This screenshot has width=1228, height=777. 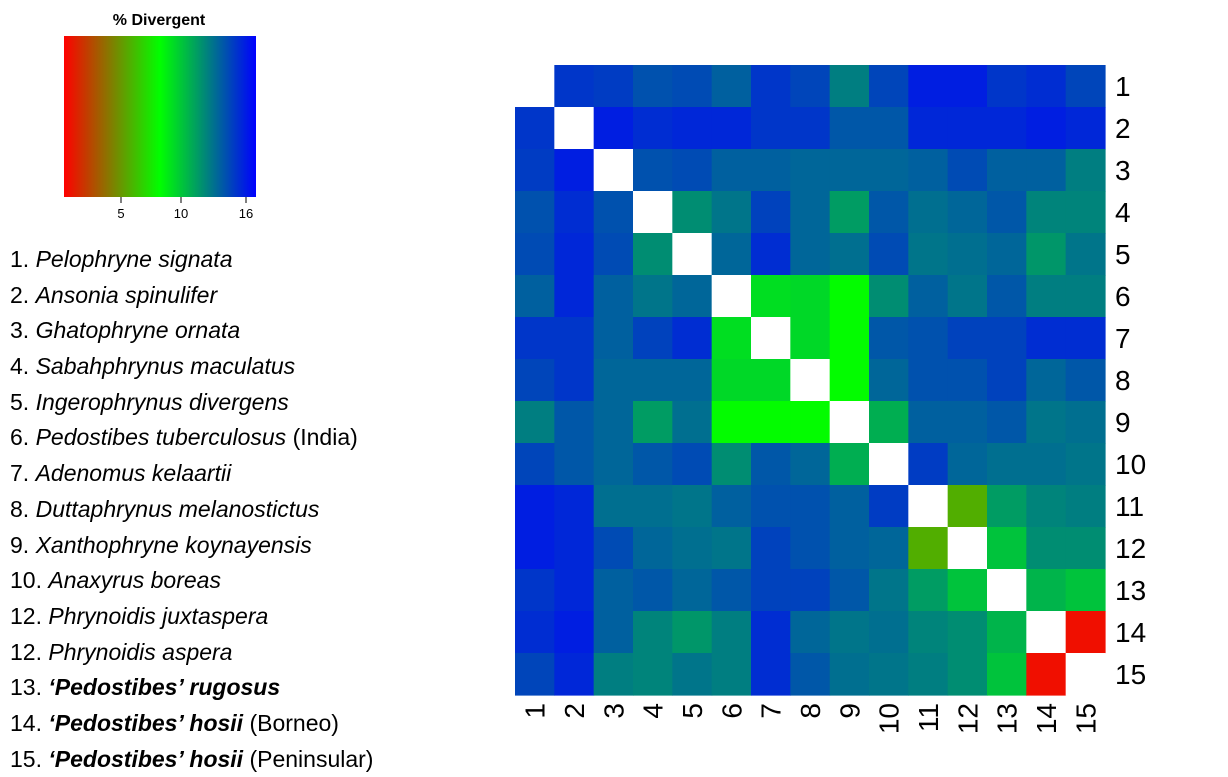 I want to click on species-name: Sabahphrynus maculatus, so click(x=165, y=366).